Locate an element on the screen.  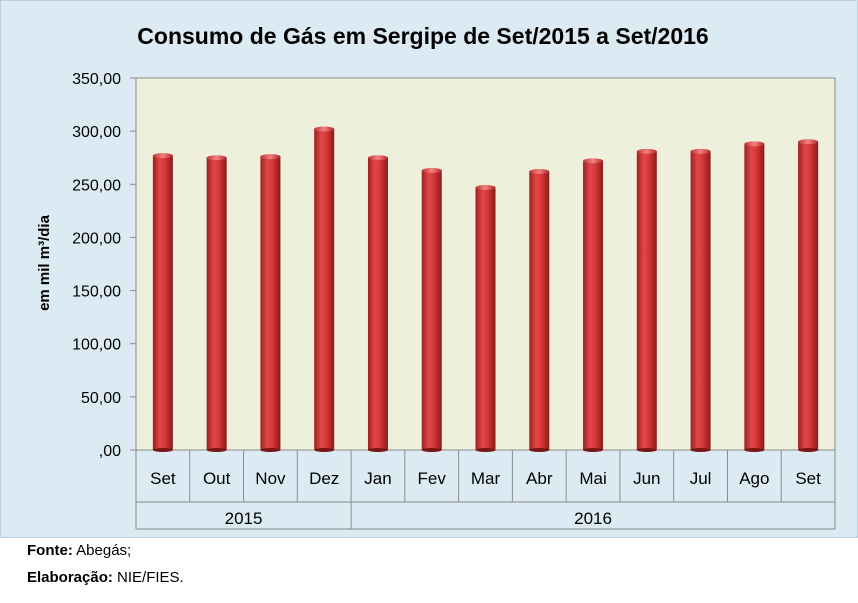
source-value: Abegás; is located at coordinates (102, 550).